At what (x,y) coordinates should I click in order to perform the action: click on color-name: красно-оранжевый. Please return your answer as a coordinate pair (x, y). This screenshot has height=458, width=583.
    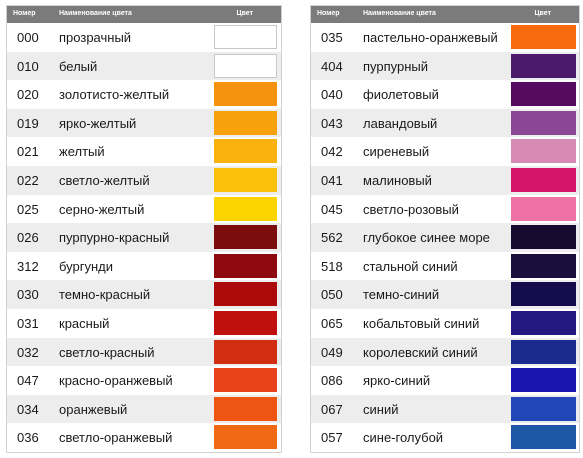
    Looking at the image, I should click on (116, 381).